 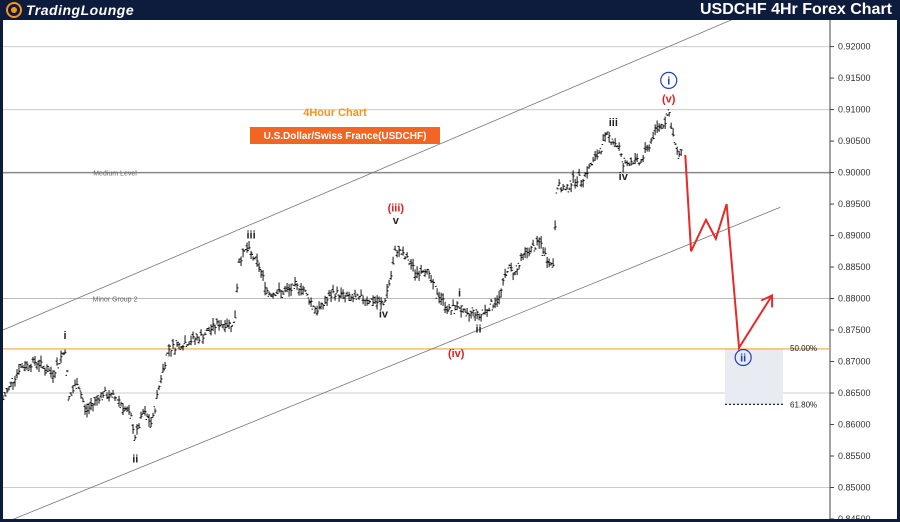 What do you see at coordinates (854, 78) in the screenshot?
I see `y-tick-label: 0.91500` at bounding box center [854, 78].